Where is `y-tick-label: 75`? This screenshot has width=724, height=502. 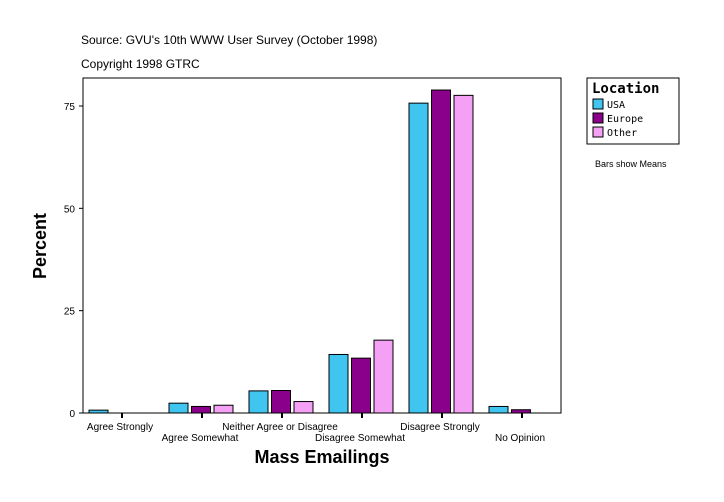 y-tick-label: 75 is located at coordinates (70, 107).